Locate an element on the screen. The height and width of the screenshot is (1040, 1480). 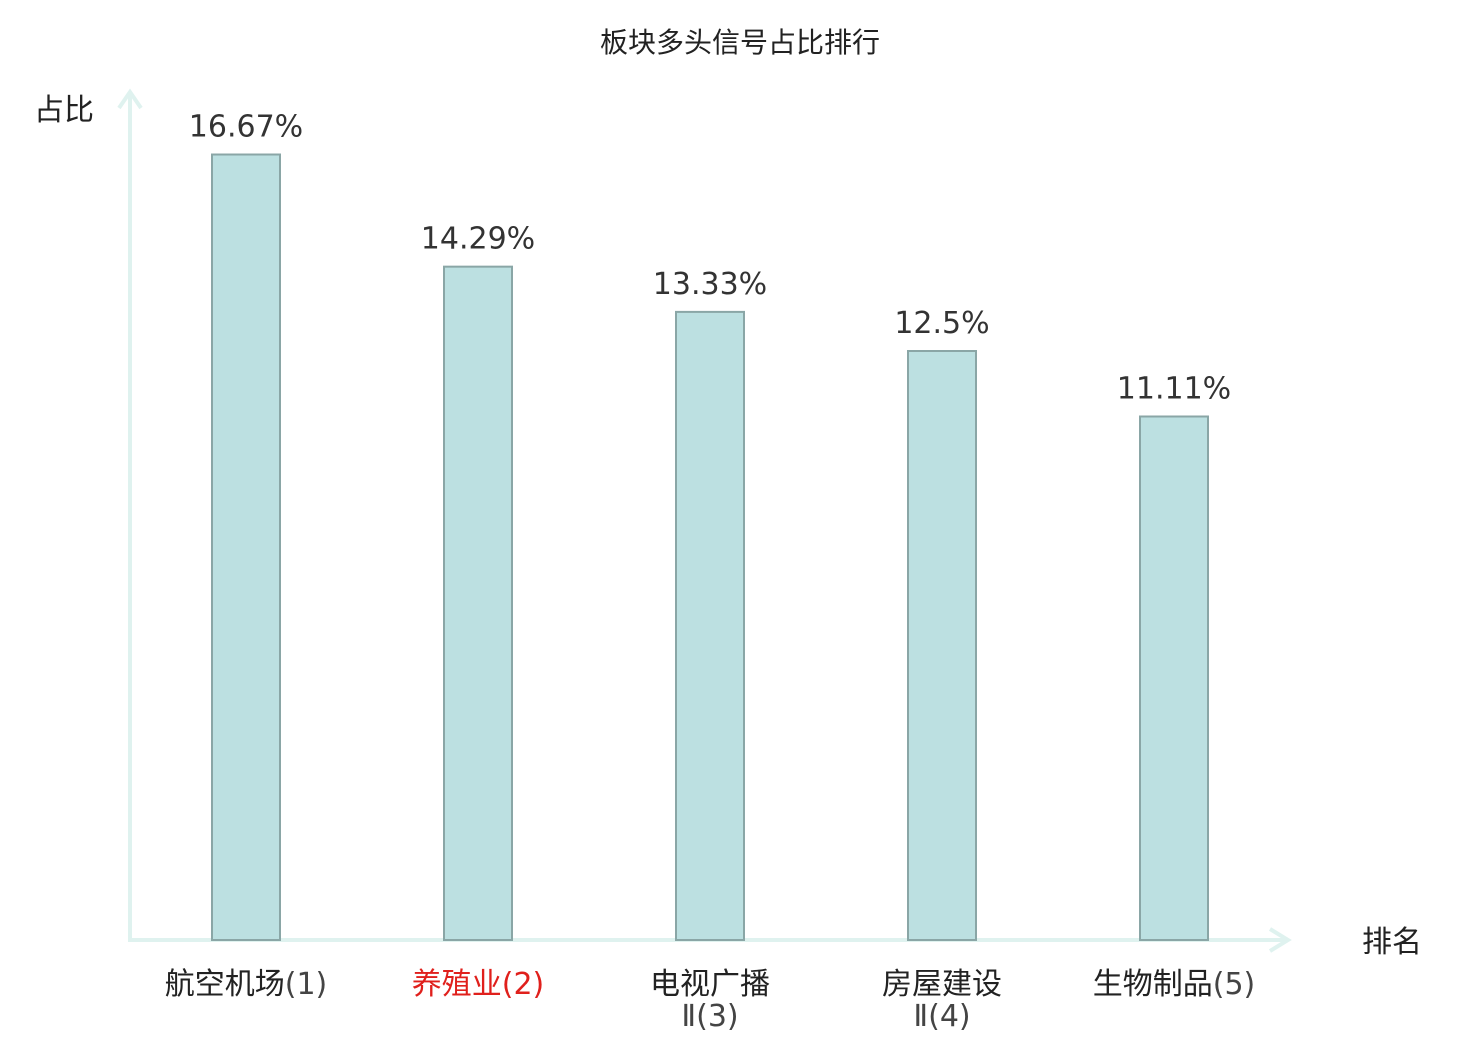
category-name: 电视广播 is located at coordinates (710, 984).